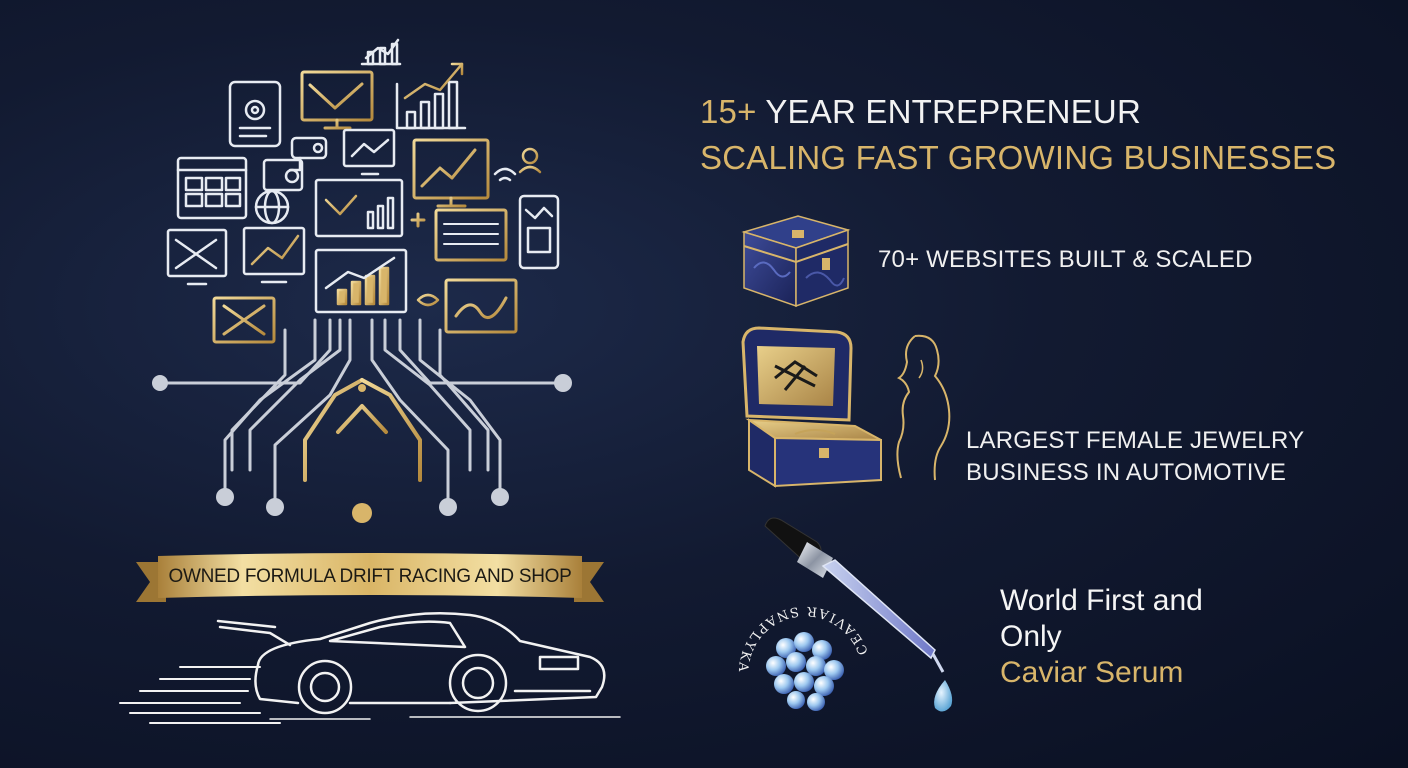  I want to click on circuit-nodes, so click(362, 445).